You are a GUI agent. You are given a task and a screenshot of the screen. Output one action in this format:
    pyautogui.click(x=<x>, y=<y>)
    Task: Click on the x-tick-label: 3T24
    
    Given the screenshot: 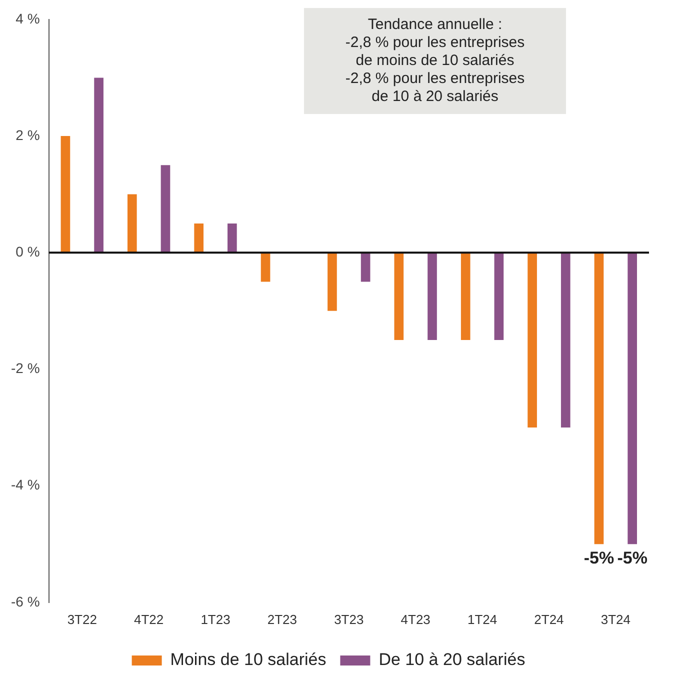 What is the action you would take?
    pyautogui.click(x=615, y=619)
    